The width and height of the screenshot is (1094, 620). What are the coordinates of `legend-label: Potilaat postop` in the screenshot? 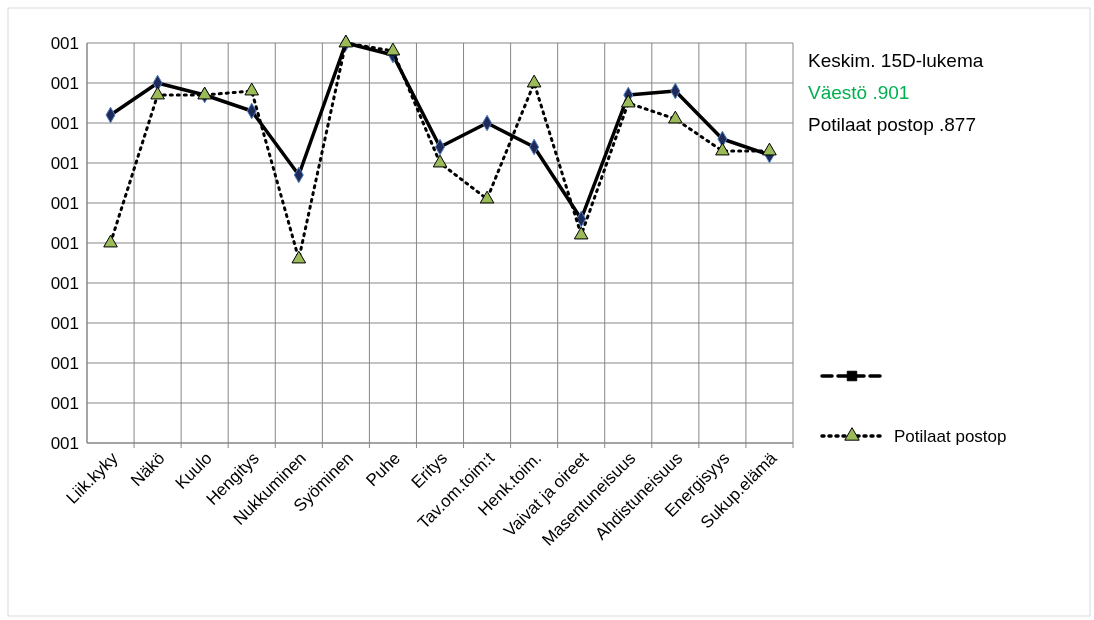 It's located at (950, 436).